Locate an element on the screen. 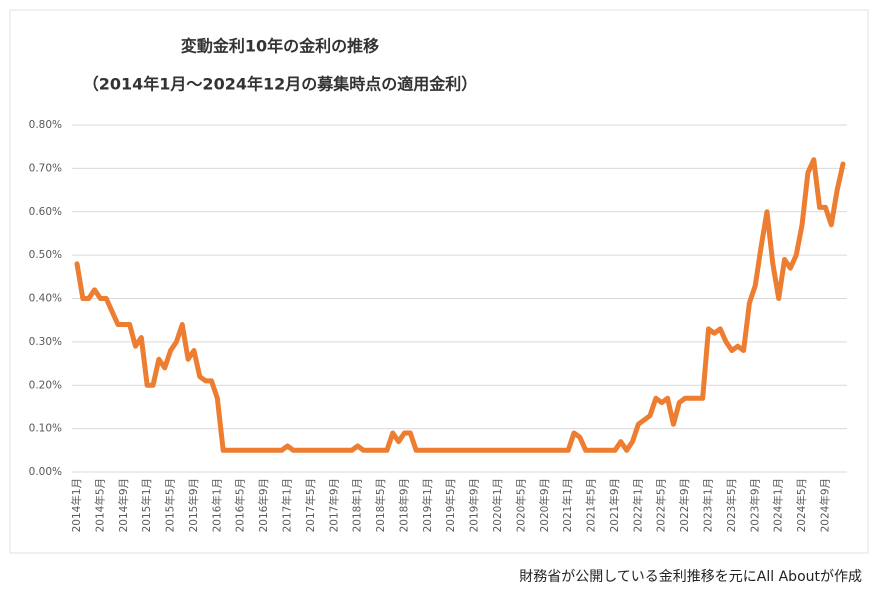 The height and width of the screenshot is (600, 886). x-tick-label: 2015年9月 is located at coordinates (193, 505).